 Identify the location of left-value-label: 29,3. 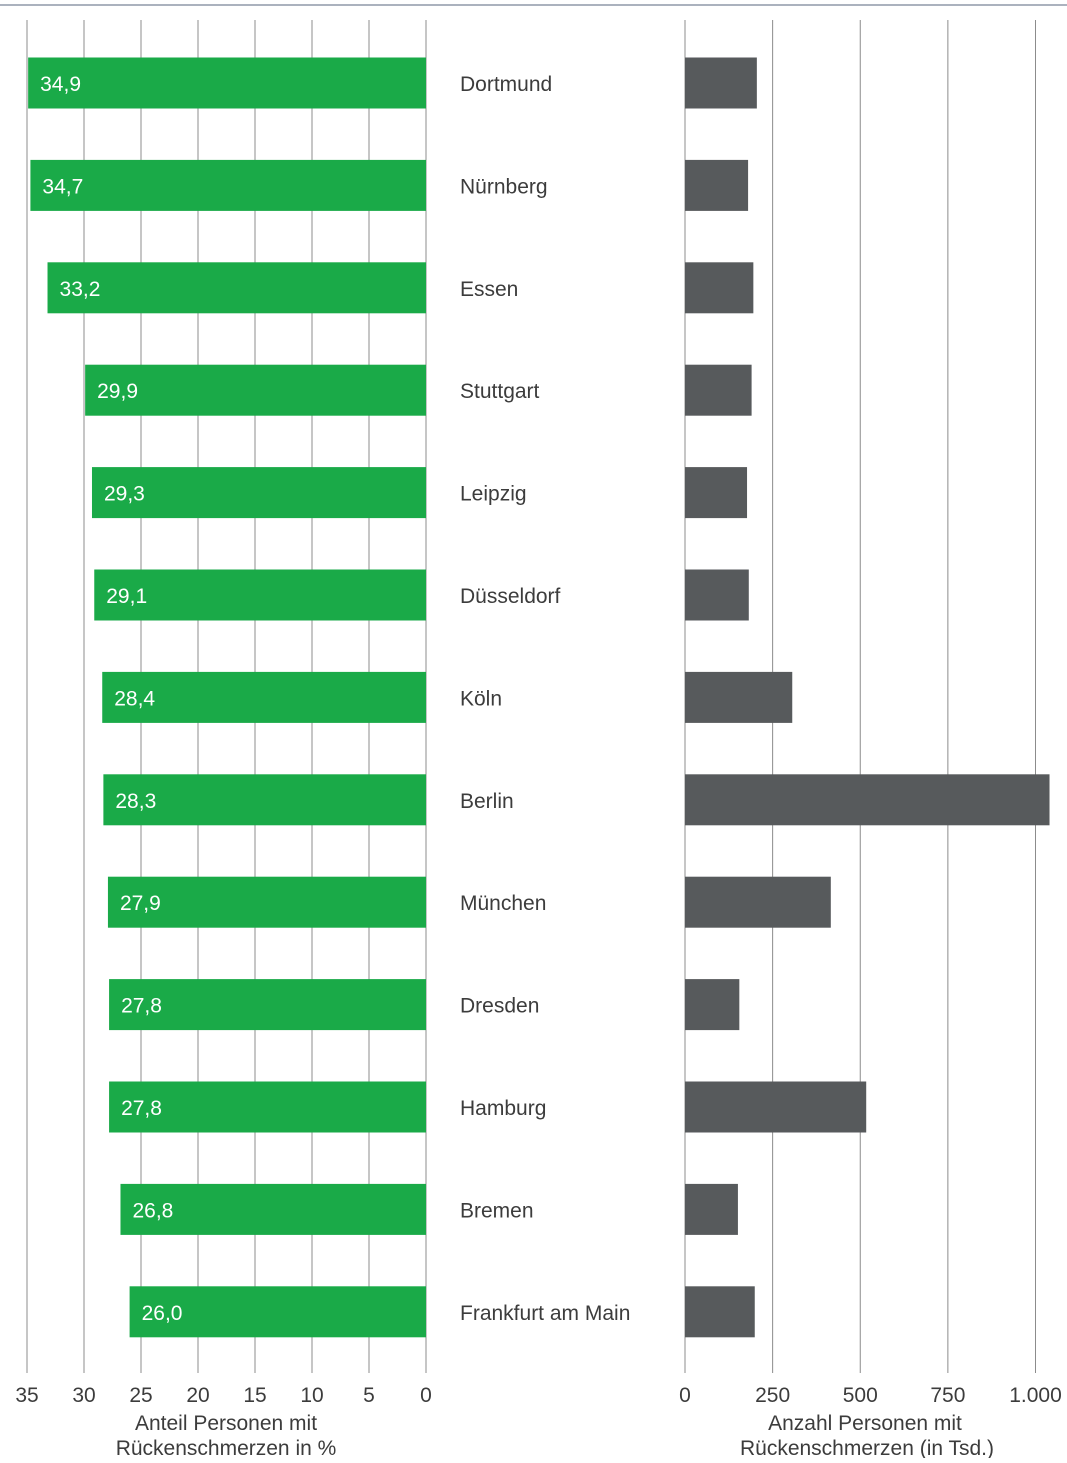
(124, 494).